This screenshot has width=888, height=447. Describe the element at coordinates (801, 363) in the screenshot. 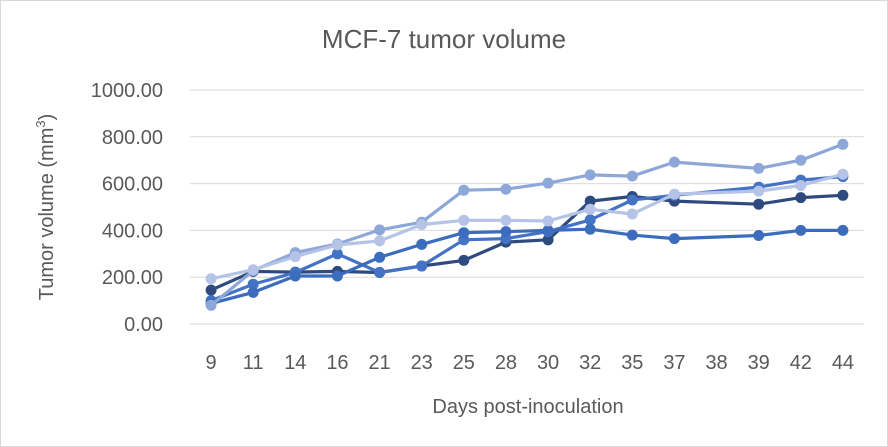

I see `x-tick-label: 42` at that location.